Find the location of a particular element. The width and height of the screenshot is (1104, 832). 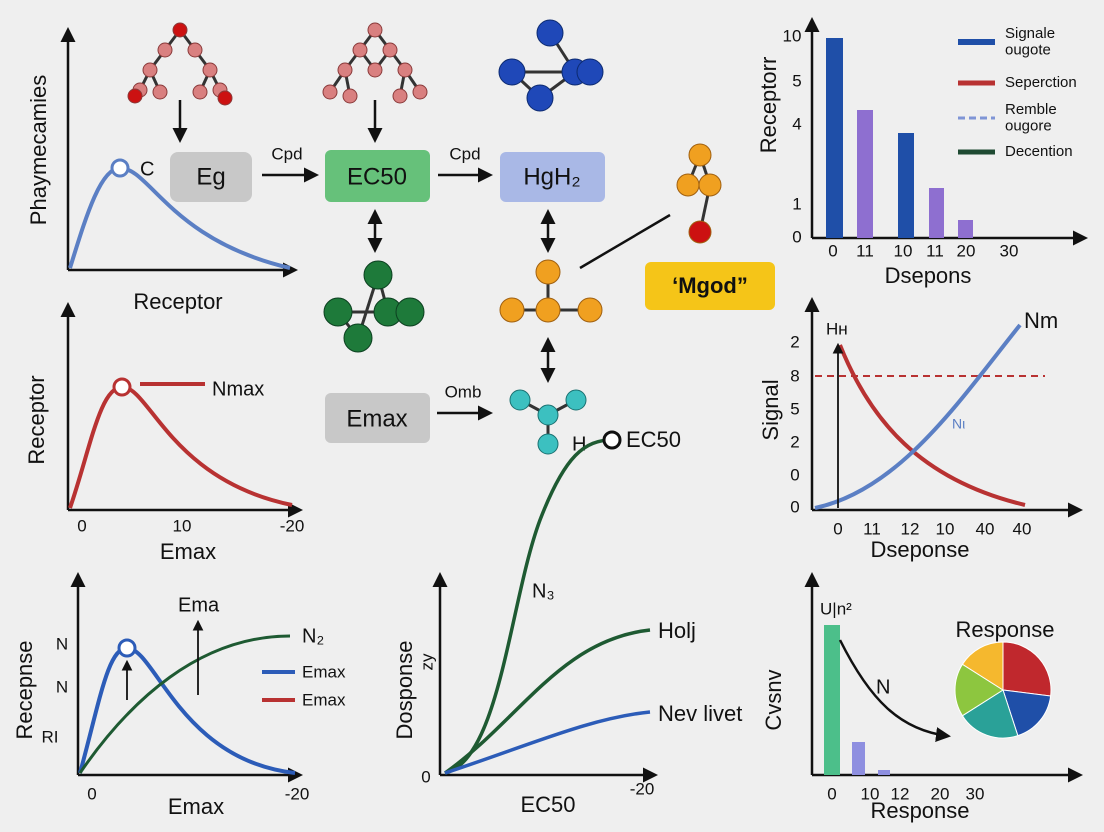

y-label: Phaymecamies is located at coordinates (38, 150).